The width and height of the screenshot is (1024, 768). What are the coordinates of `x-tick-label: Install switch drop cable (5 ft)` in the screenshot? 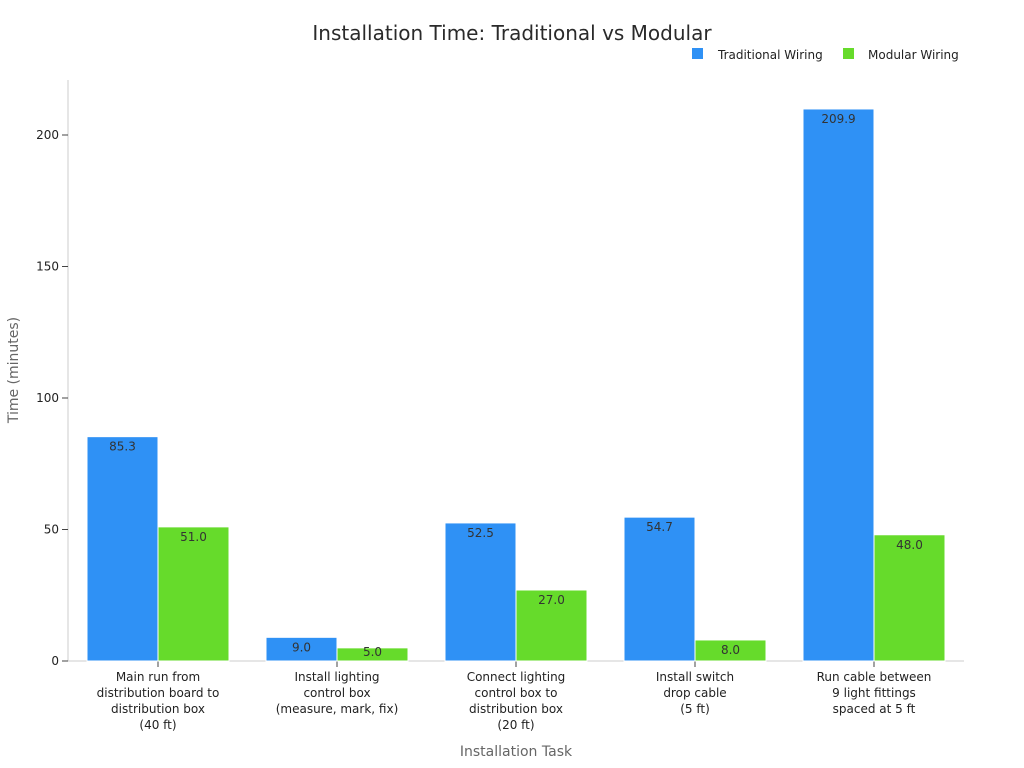 It's located at (695, 693).